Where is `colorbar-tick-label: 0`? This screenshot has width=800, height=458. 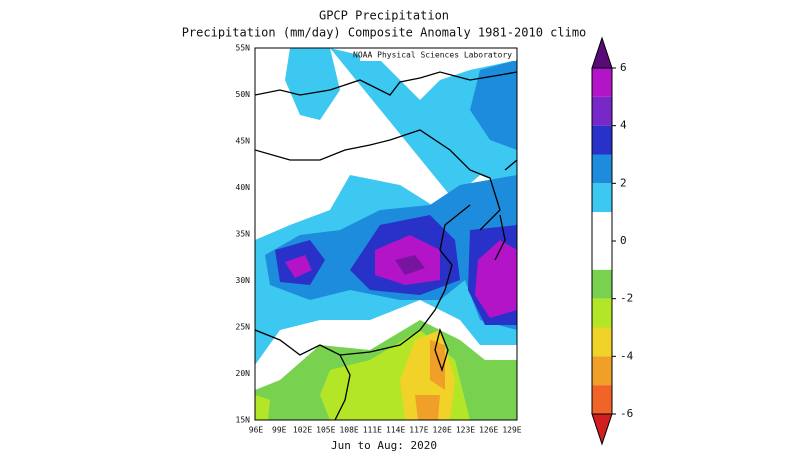
colorbar-tick-label: 0 is located at coordinates (623, 240).